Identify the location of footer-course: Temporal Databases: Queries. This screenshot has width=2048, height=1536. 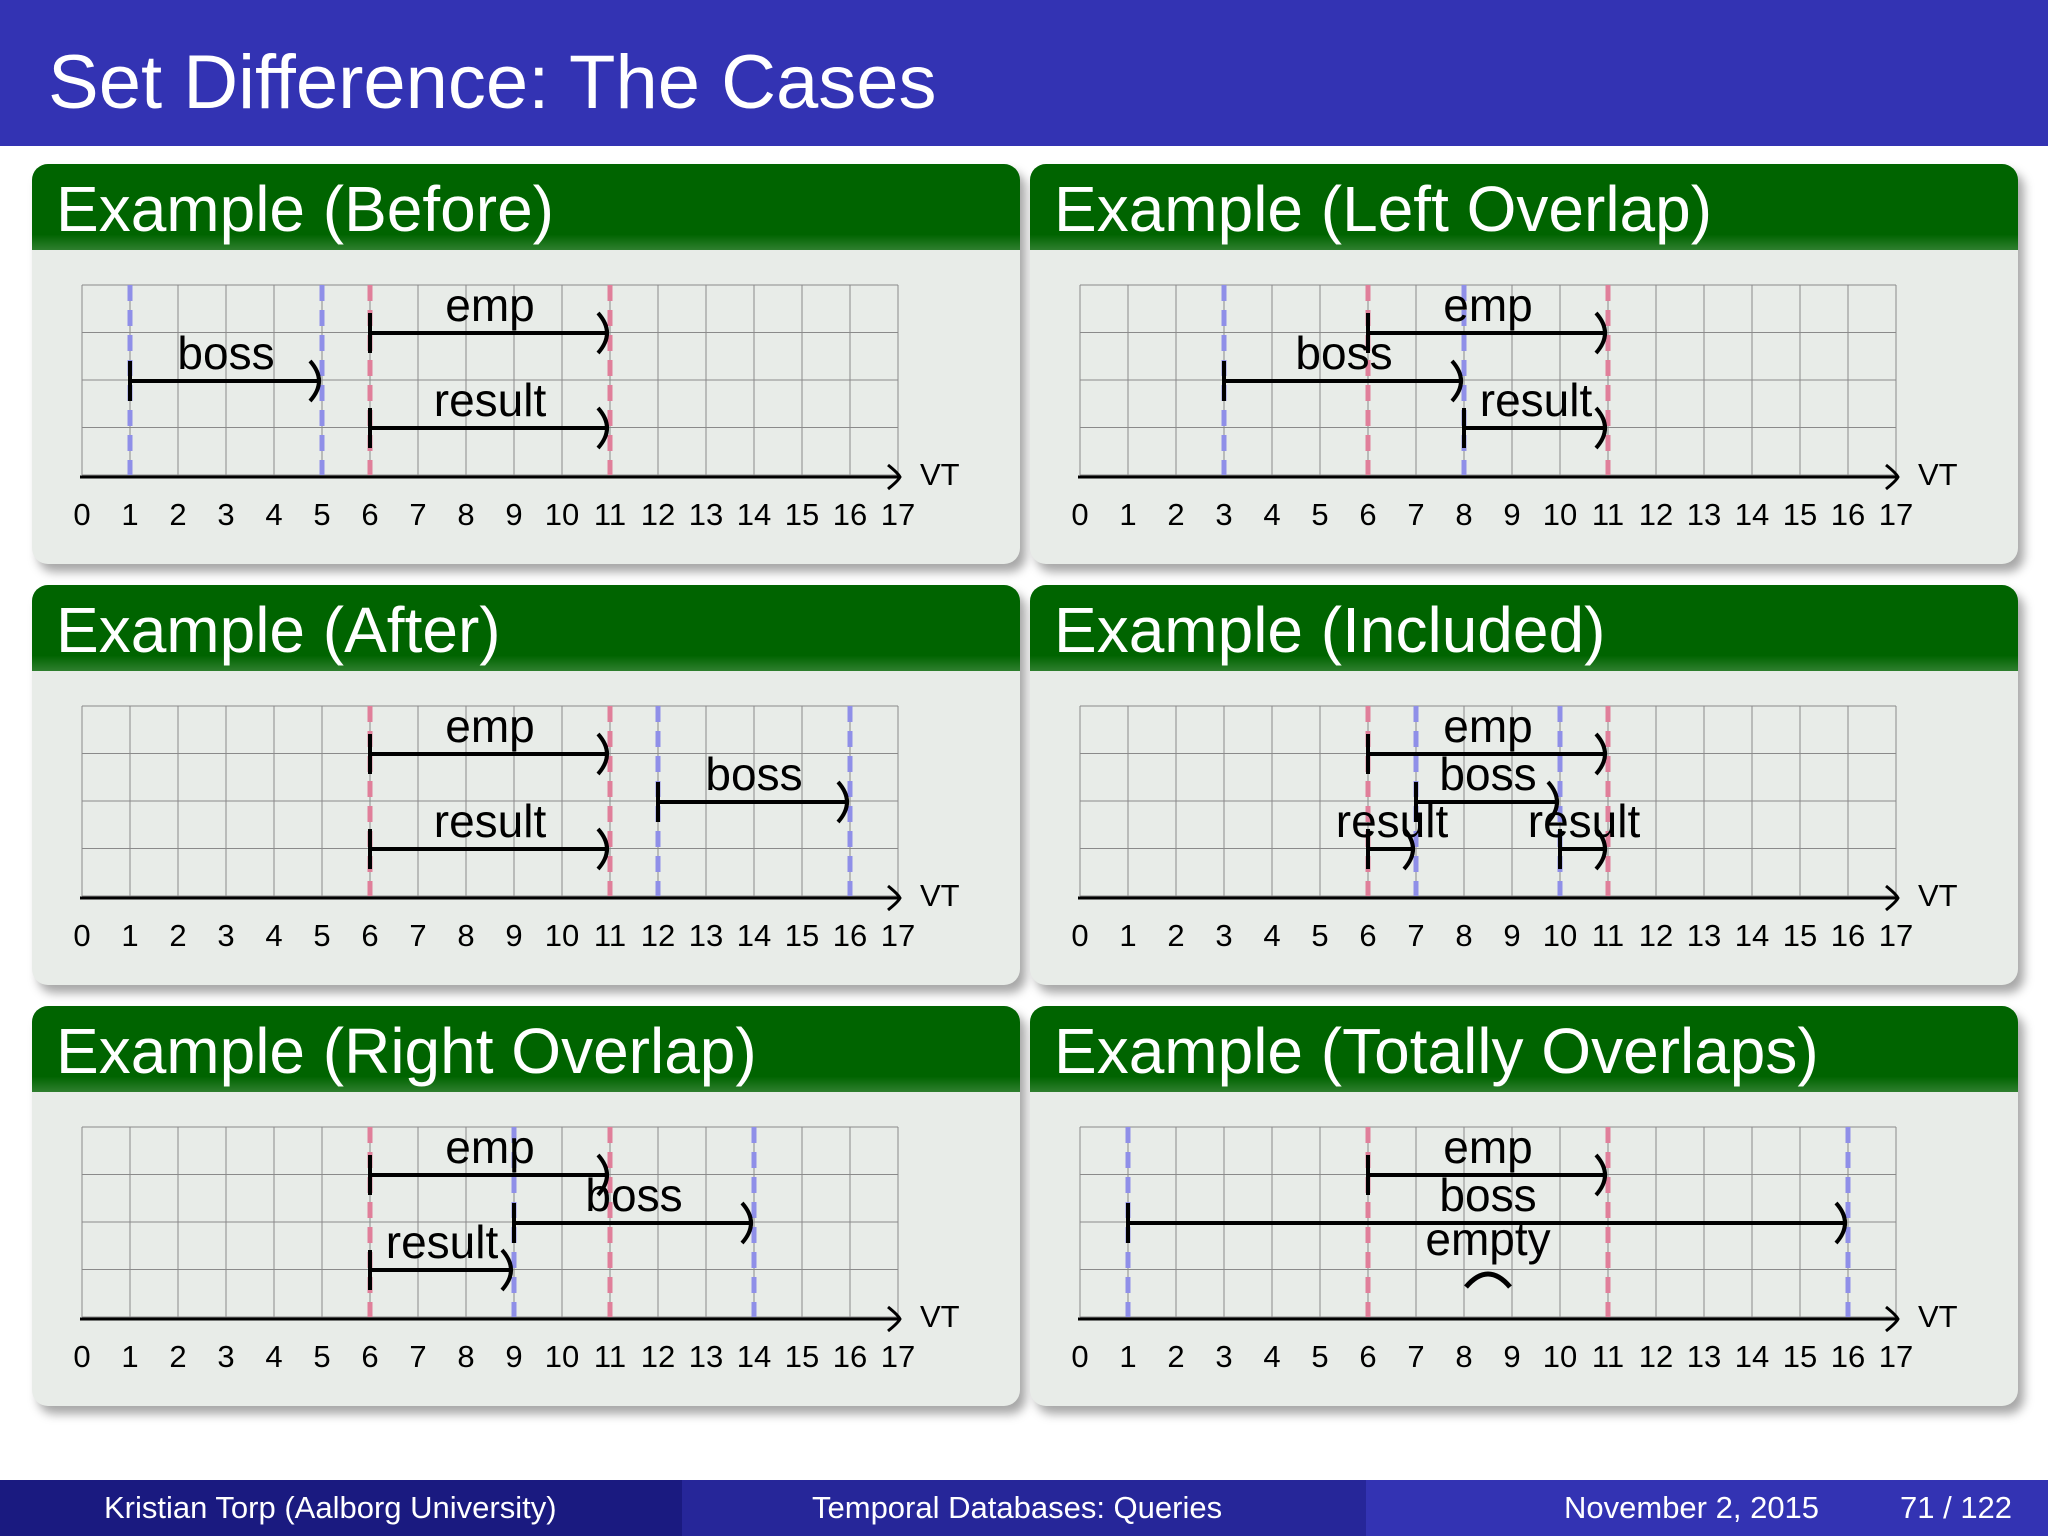
(1017, 1507).